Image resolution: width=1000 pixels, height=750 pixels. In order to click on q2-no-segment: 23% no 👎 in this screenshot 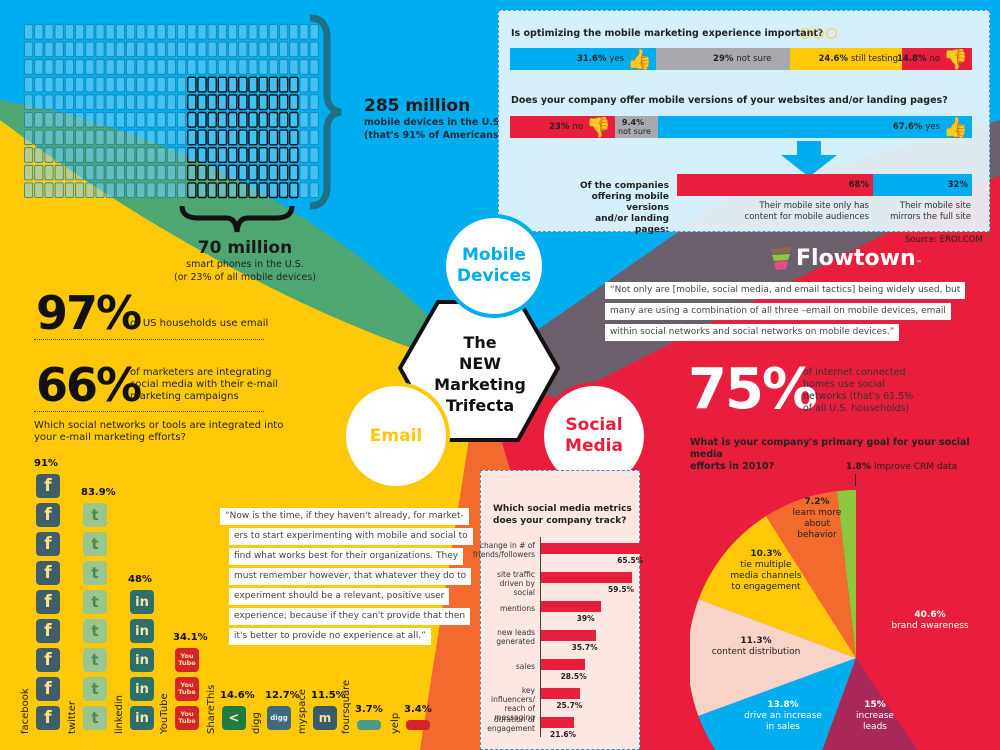, I will do `click(562, 127)`.